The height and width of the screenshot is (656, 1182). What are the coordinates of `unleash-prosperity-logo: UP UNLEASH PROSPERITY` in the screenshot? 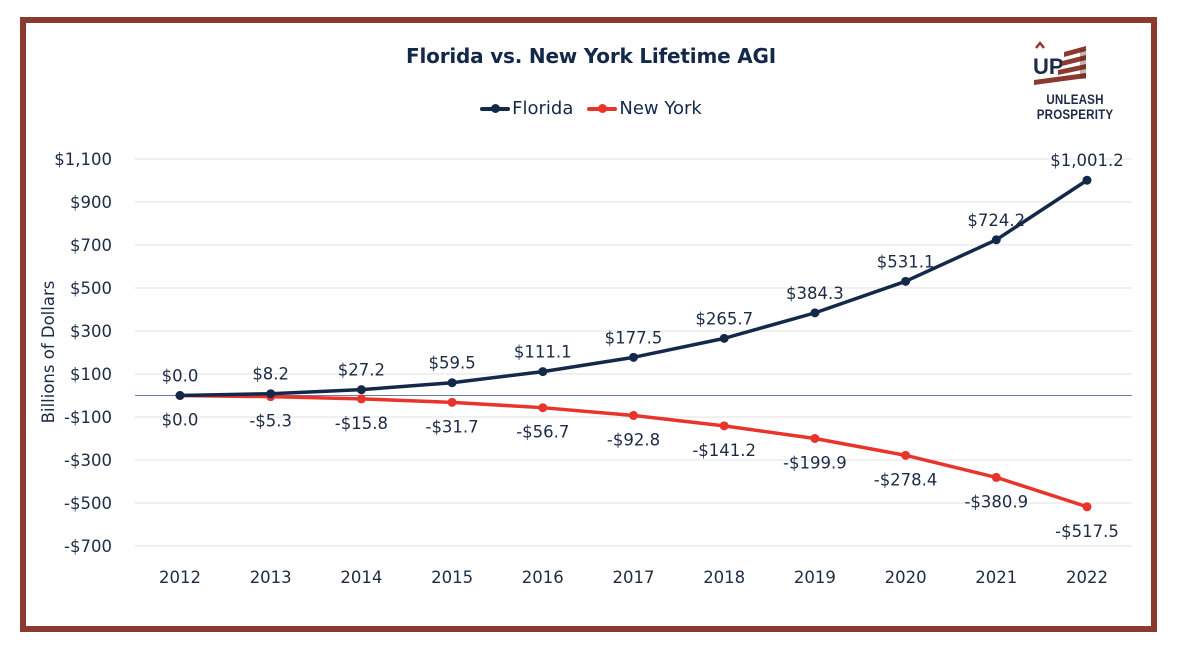 It's located at (1075, 81).